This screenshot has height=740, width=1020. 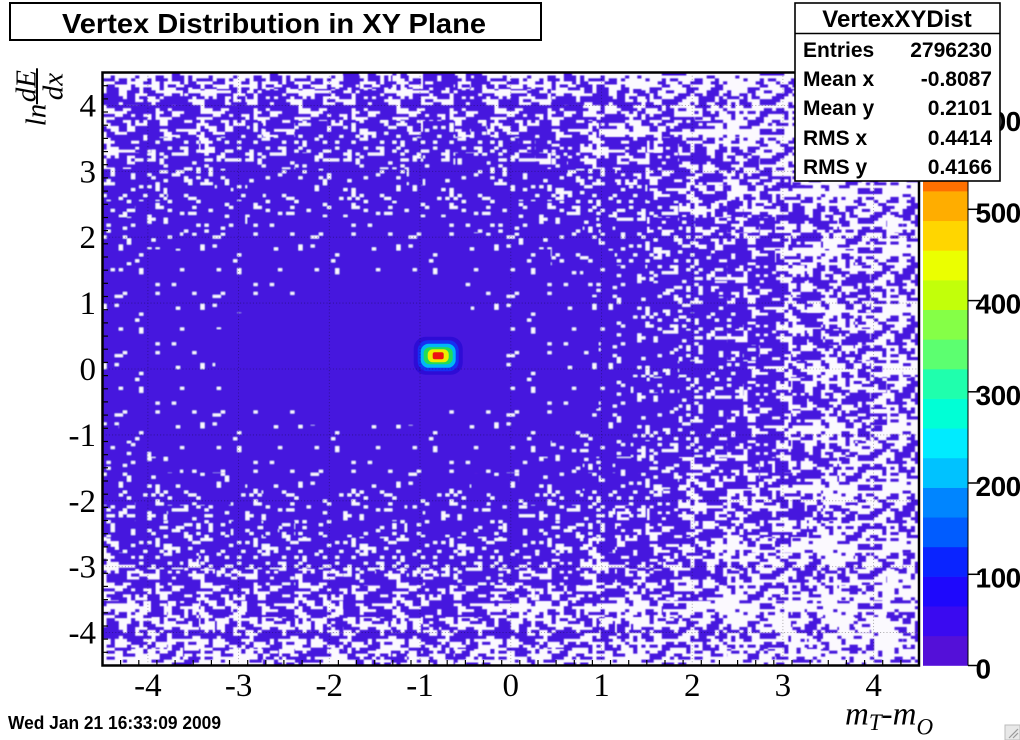 What do you see at coordinates (838, 50) in the screenshot?
I see `svg-text: Entries` at bounding box center [838, 50].